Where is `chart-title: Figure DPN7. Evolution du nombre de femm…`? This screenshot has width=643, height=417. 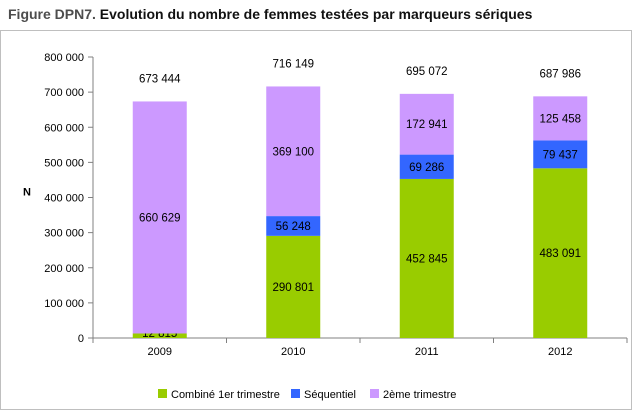
chart-title: Figure DPN7. Evolution du nombre de femm… is located at coordinates (270, 14).